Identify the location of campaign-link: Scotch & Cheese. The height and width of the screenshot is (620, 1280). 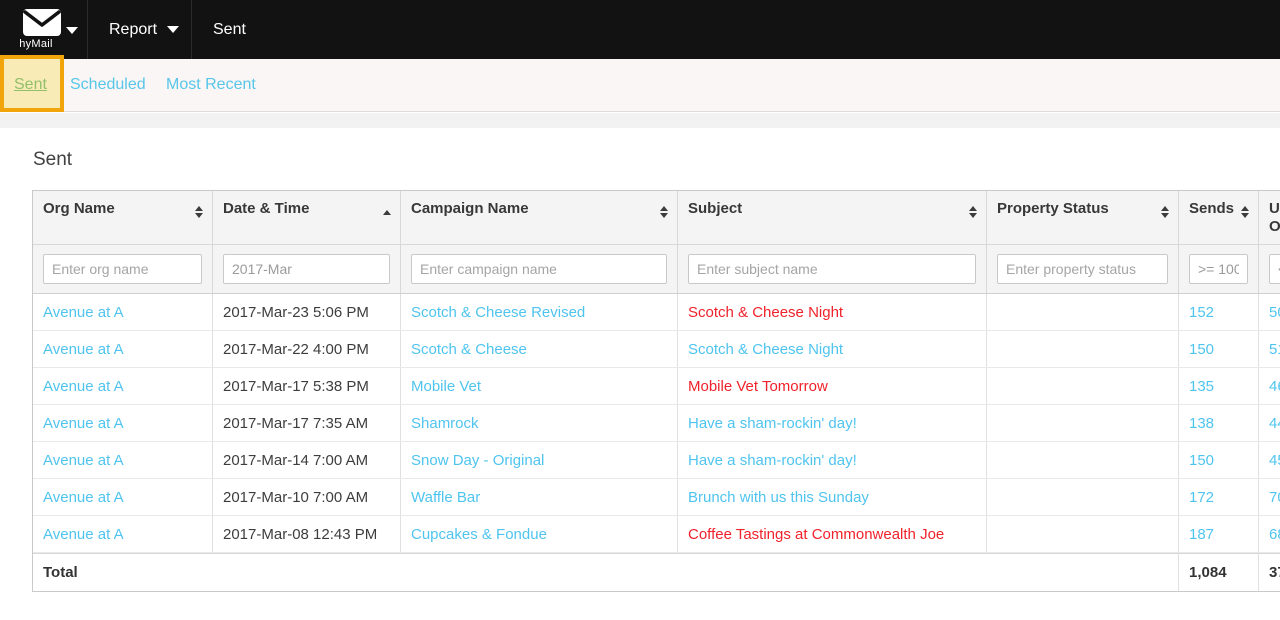
(469, 349).